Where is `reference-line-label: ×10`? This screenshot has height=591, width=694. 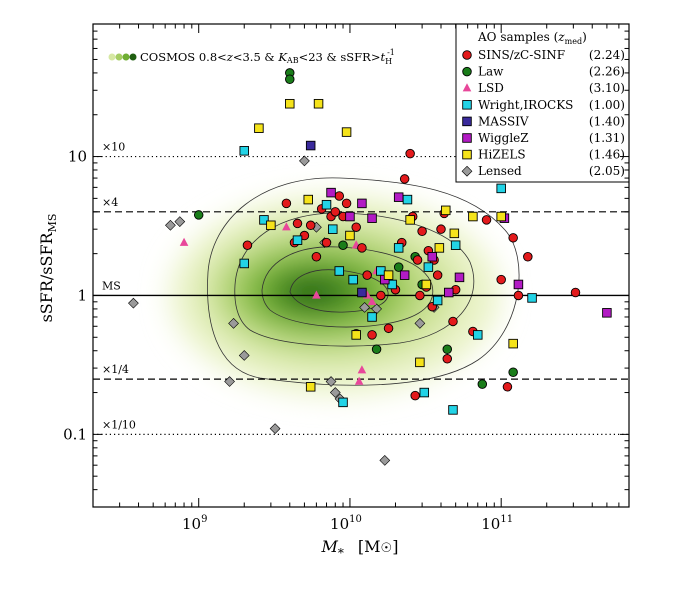
reference-line-label: ×10 is located at coordinates (113, 147).